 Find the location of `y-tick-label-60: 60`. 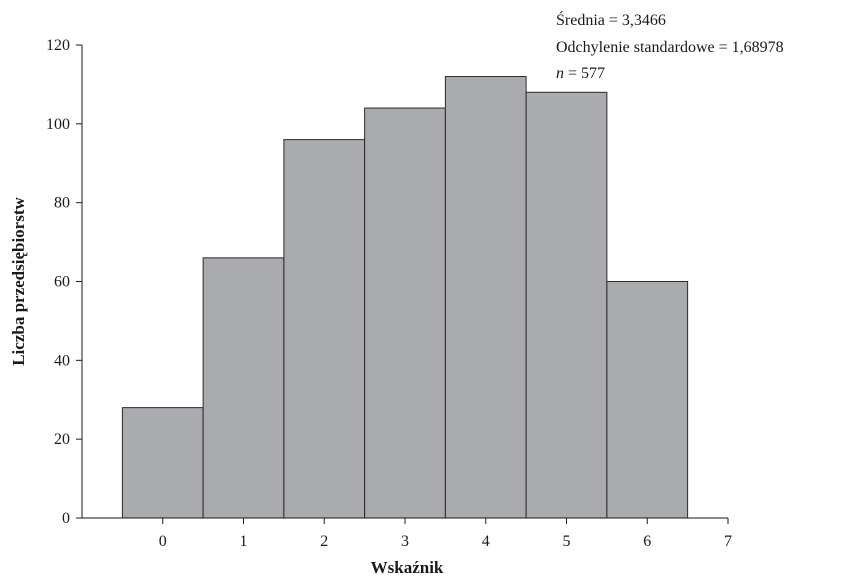

y-tick-label-60: 60 is located at coordinates (62, 282).